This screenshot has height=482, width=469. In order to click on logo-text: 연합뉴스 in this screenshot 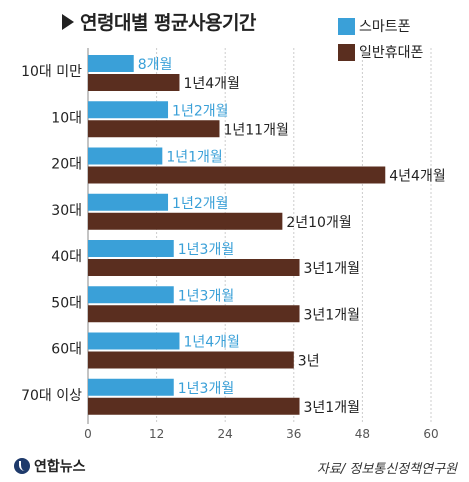, I will do `click(60, 467)`.